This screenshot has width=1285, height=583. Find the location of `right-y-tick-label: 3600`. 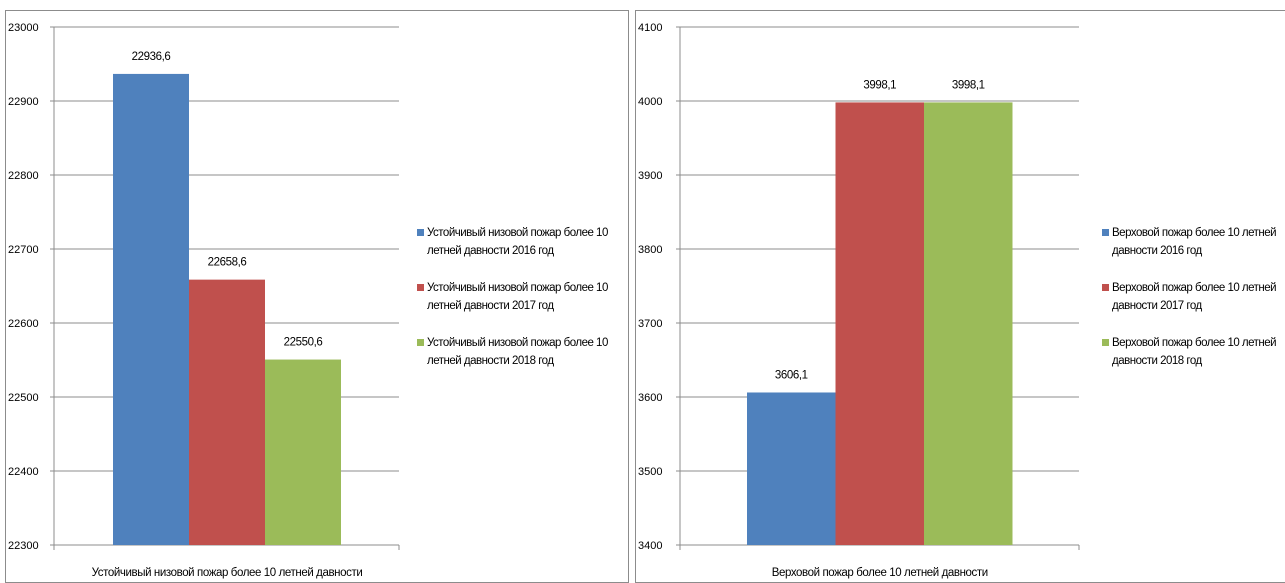

right-y-tick-label: 3600 is located at coordinates (650, 398).